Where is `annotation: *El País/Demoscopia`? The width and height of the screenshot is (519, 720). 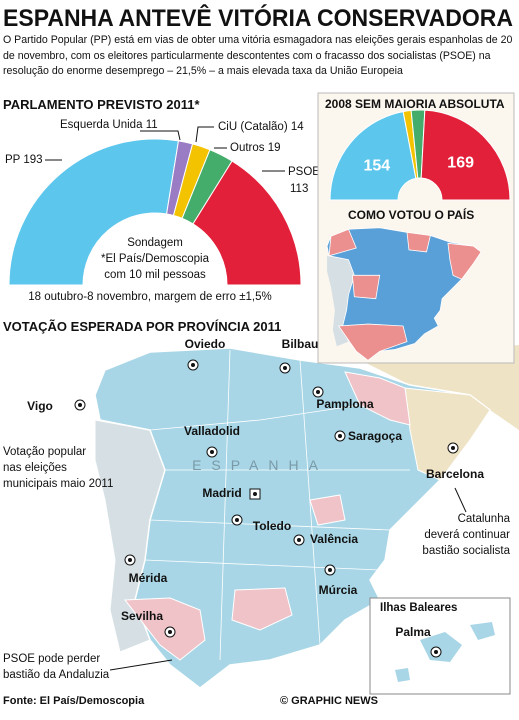 annotation: *El País/Demoscopia is located at coordinates (155, 259).